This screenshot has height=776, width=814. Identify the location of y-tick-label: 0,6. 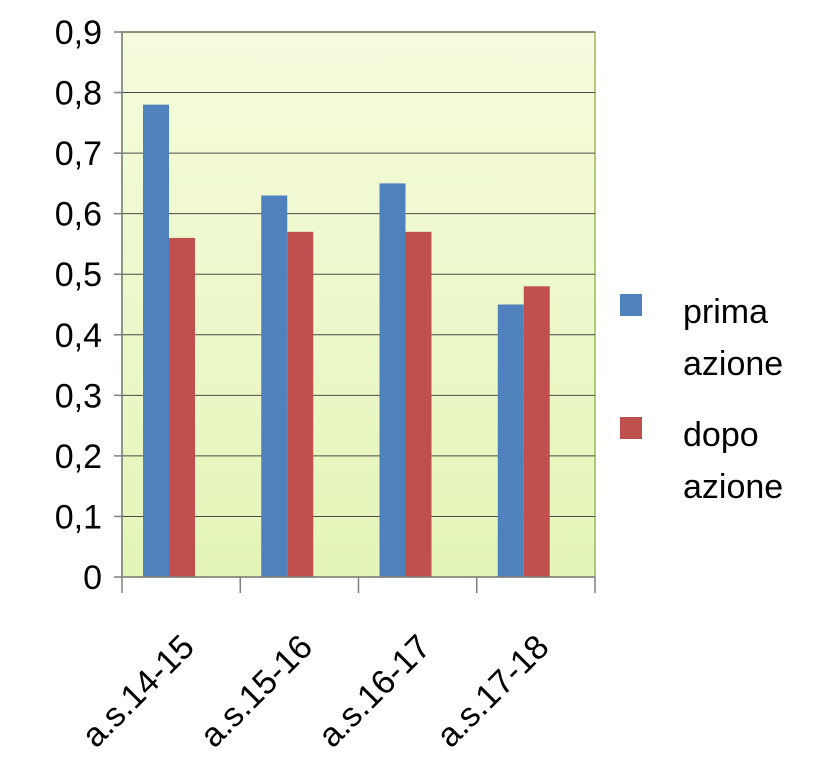
(78, 215).